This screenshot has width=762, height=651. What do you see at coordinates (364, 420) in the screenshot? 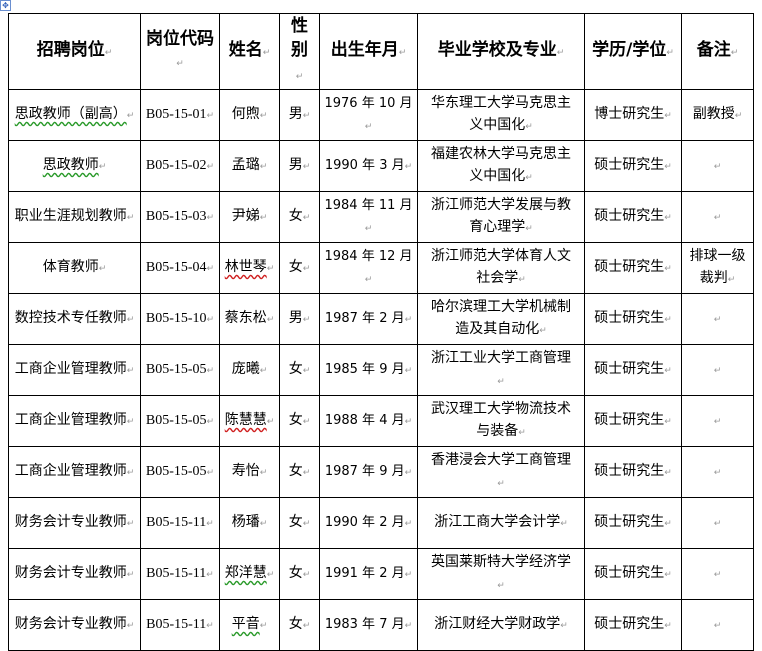
I see `birth-text: 1988 年 4 月` at bounding box center [364, 420].